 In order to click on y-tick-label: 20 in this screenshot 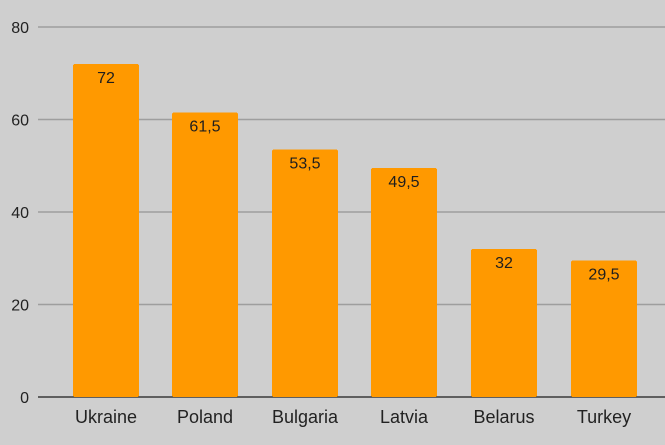, I will do `click(20, 306)`.